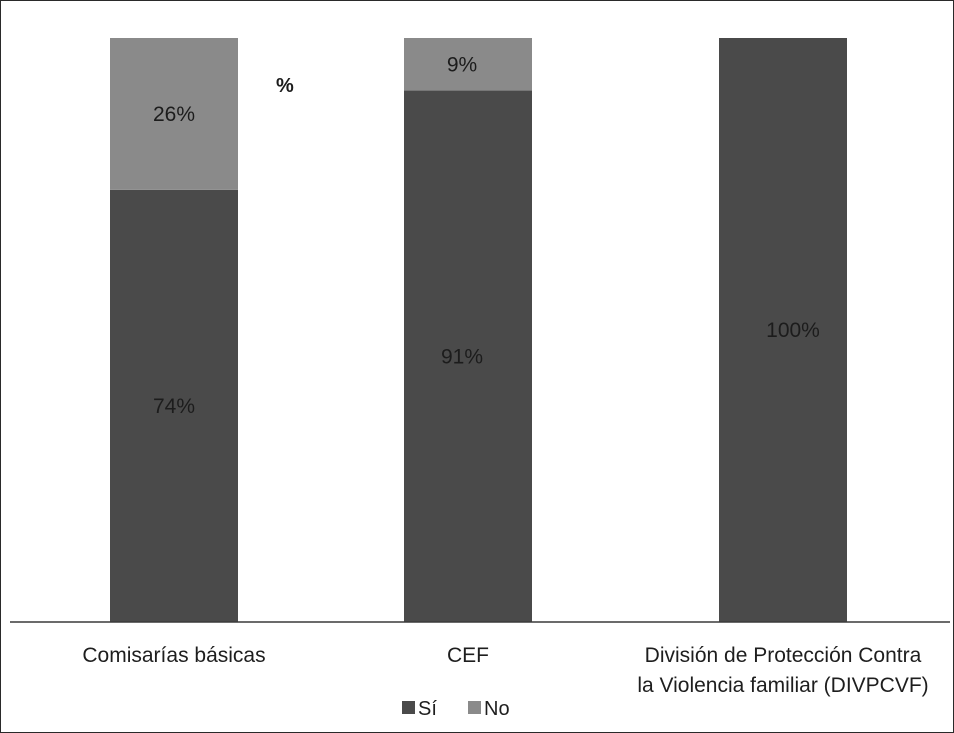 The width and height of the screenshot is (954, 733). I want to click on data-label-si-2: 91%, so click(462, 356).